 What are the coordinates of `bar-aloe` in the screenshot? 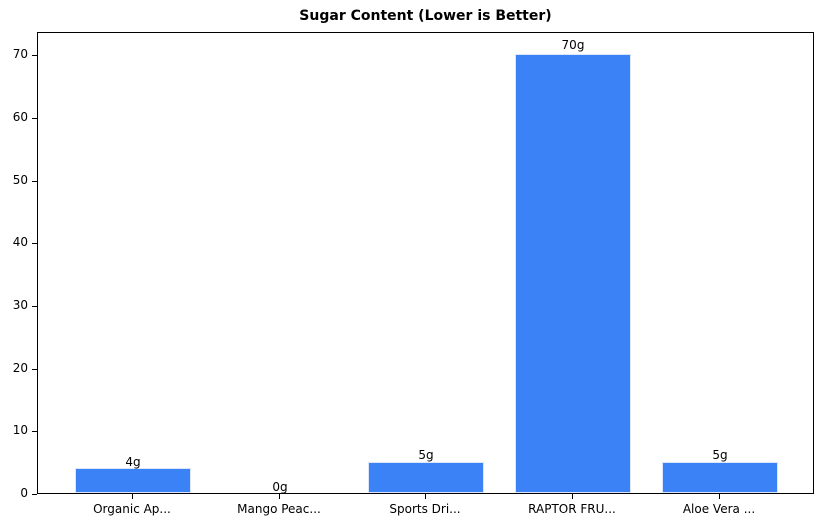 It's located at (720, 477).